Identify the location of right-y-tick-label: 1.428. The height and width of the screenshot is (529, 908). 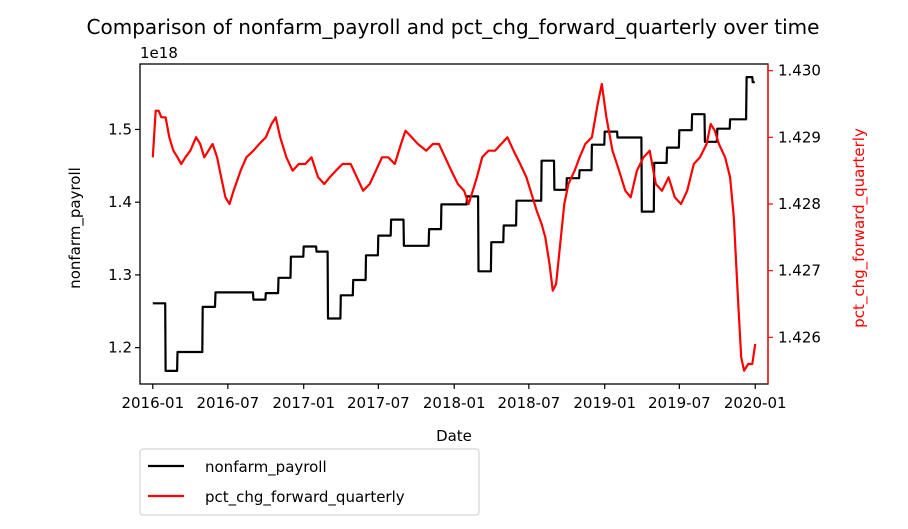
(799, 204).